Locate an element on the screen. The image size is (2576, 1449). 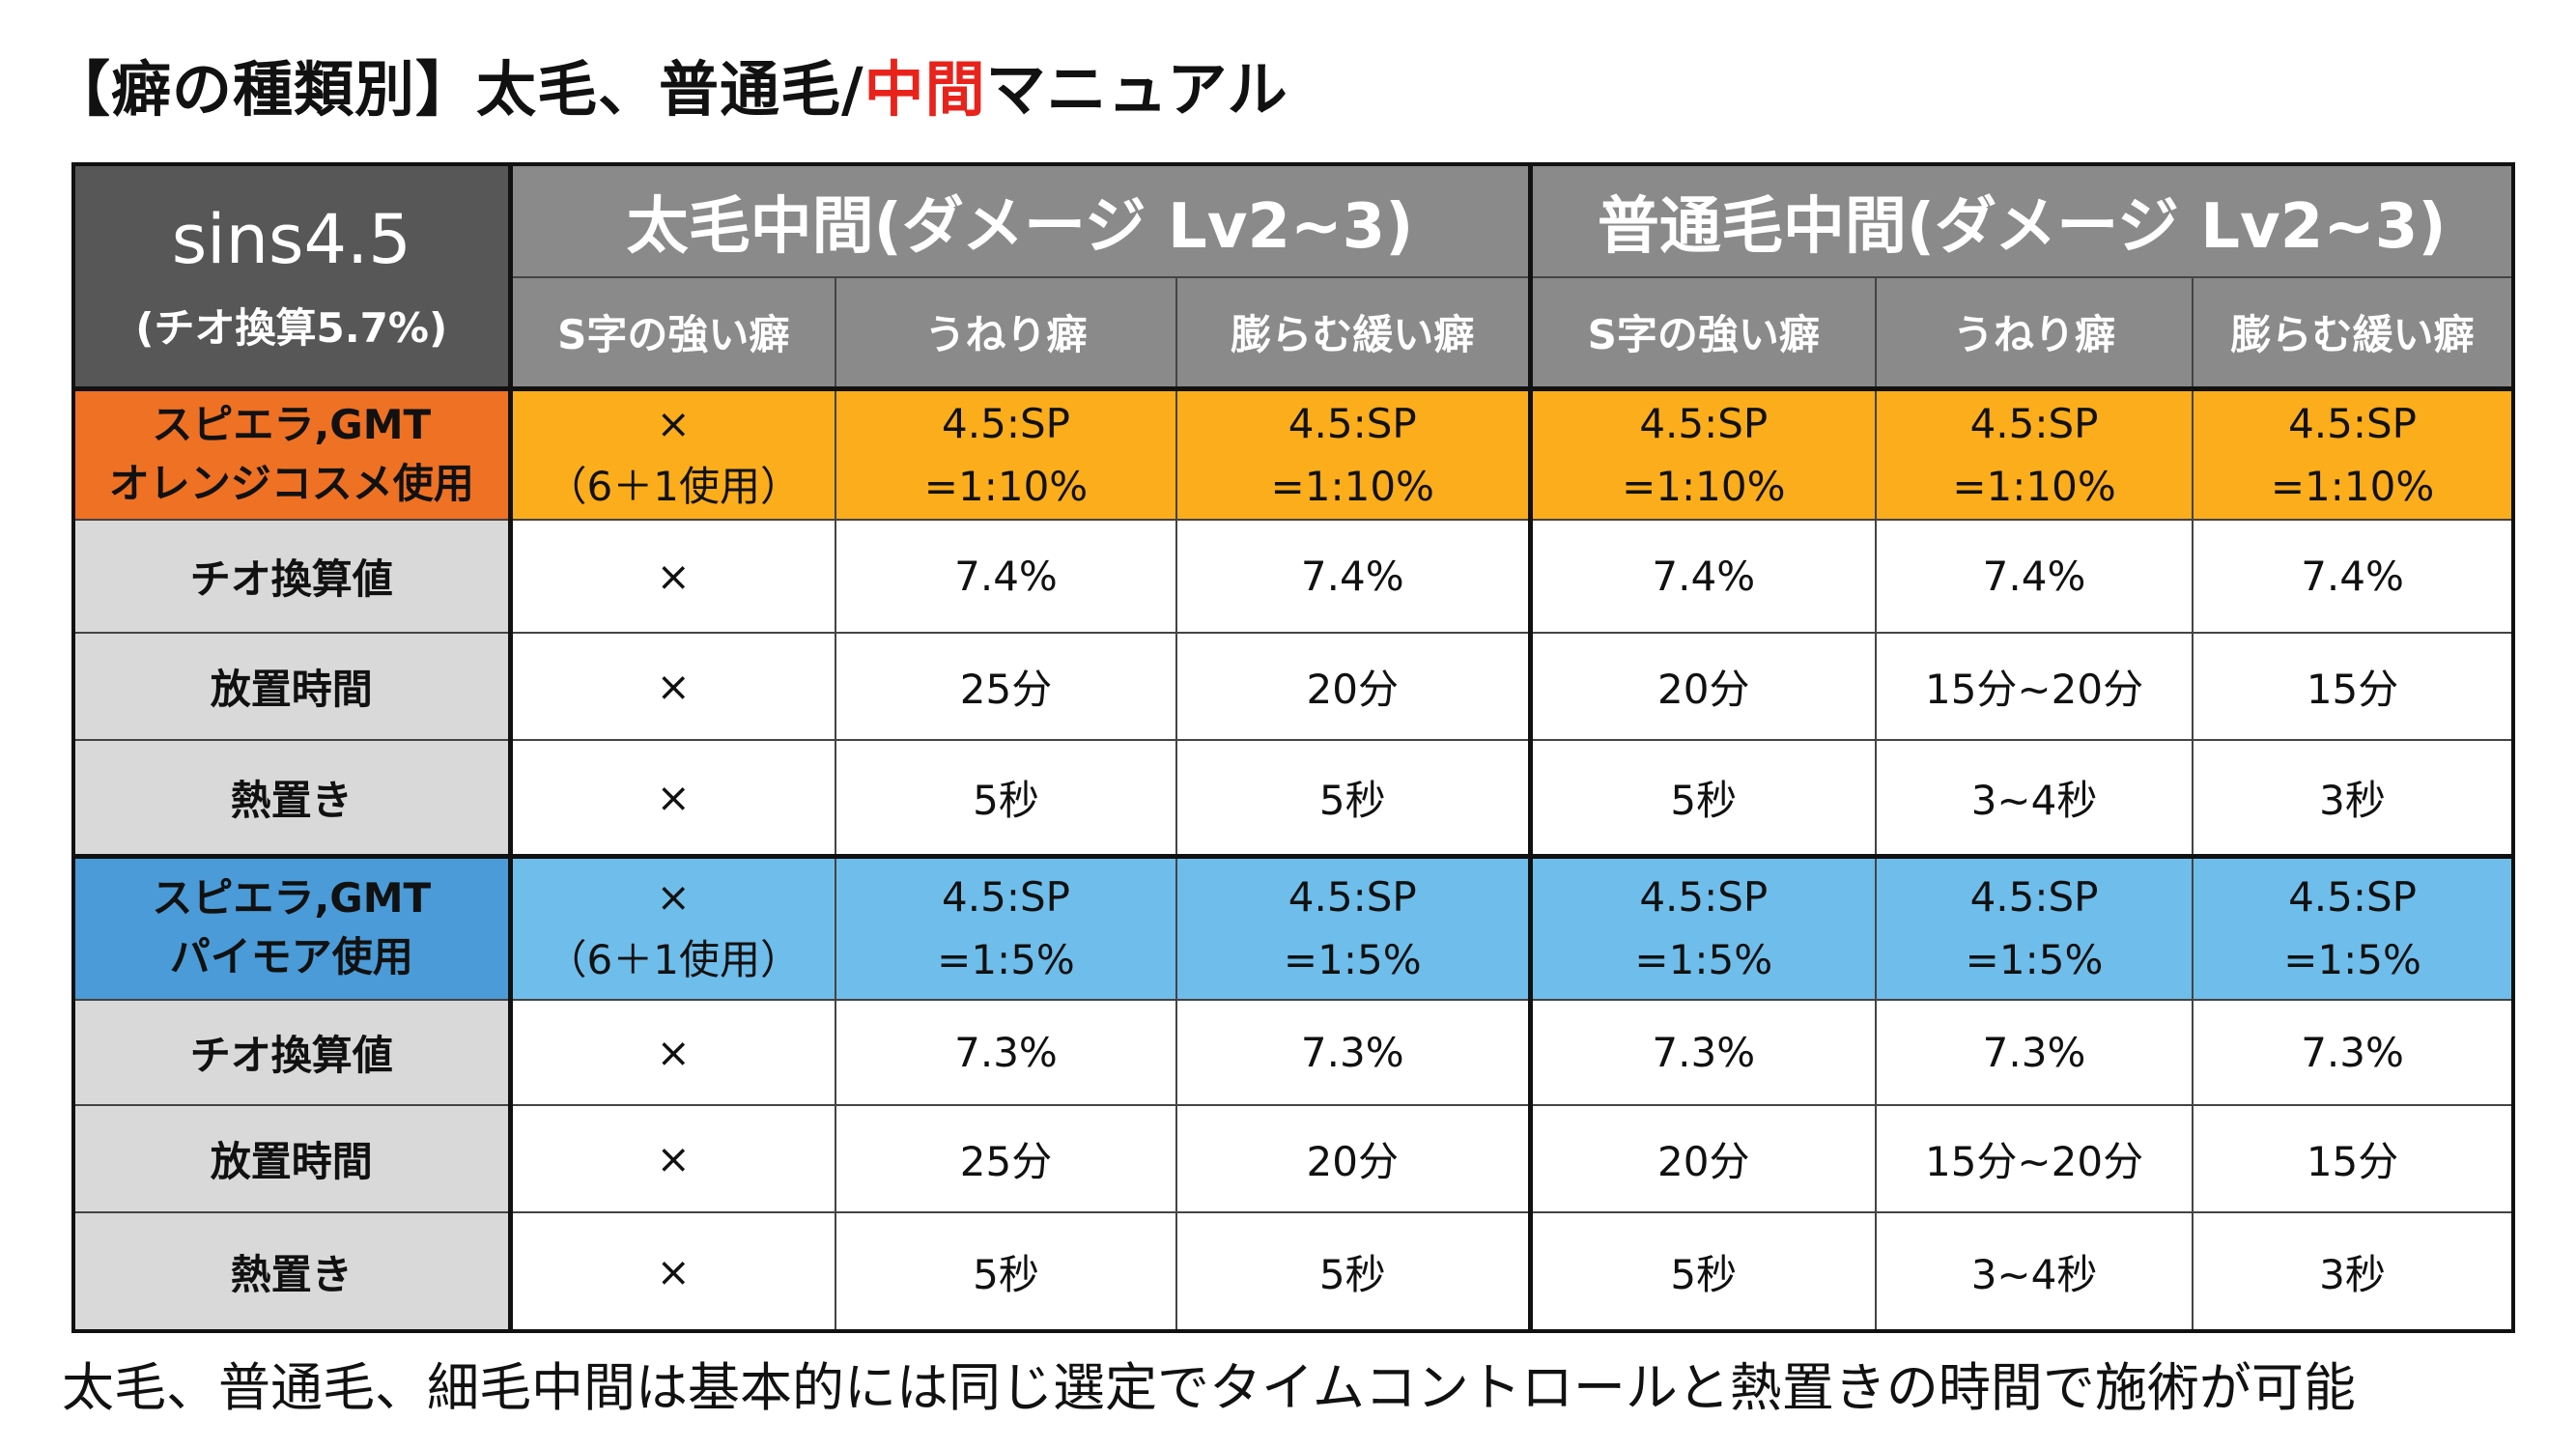
corner-main: sins4.5 is located at coordinates (291, 239).